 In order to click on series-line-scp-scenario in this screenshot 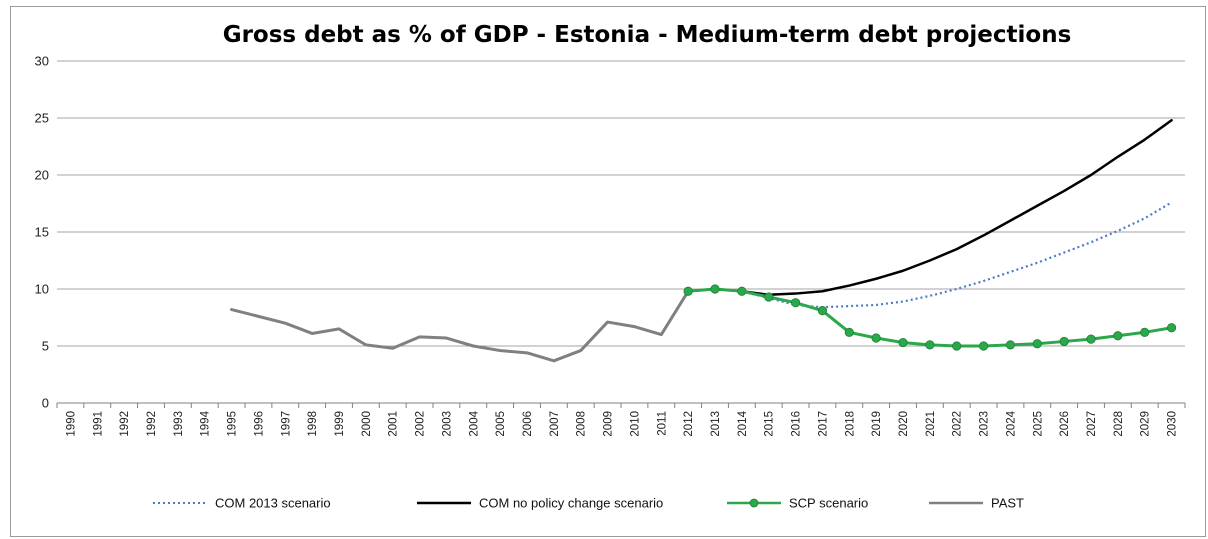, I will do `click(930, 317)`.